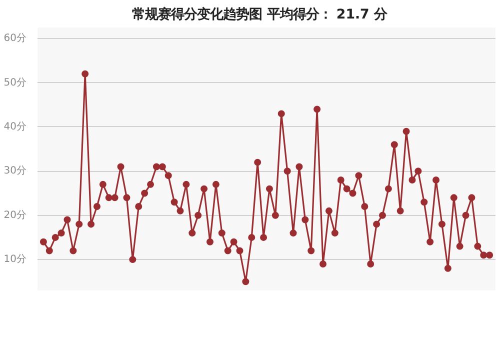 The height and width of the screenshot is (362, 500). Describe the element at coordinates (15, 214) in the screenshot. I see `y-tick-label: 20分` at that location.